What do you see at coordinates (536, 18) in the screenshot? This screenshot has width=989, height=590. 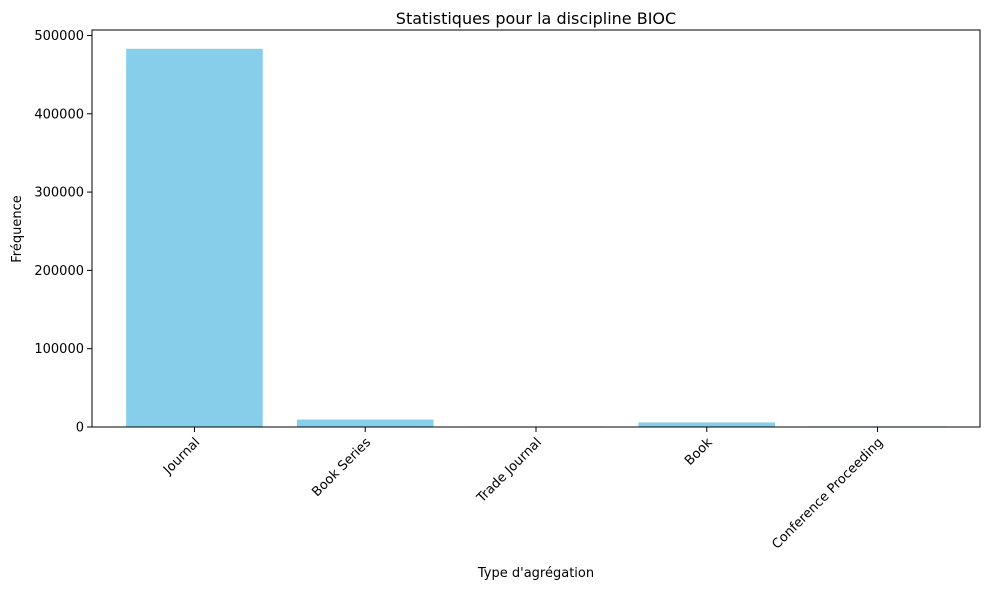 I see `chart-title: Statistiques pour la discipline BIOC` at bounding box center [536, 18].